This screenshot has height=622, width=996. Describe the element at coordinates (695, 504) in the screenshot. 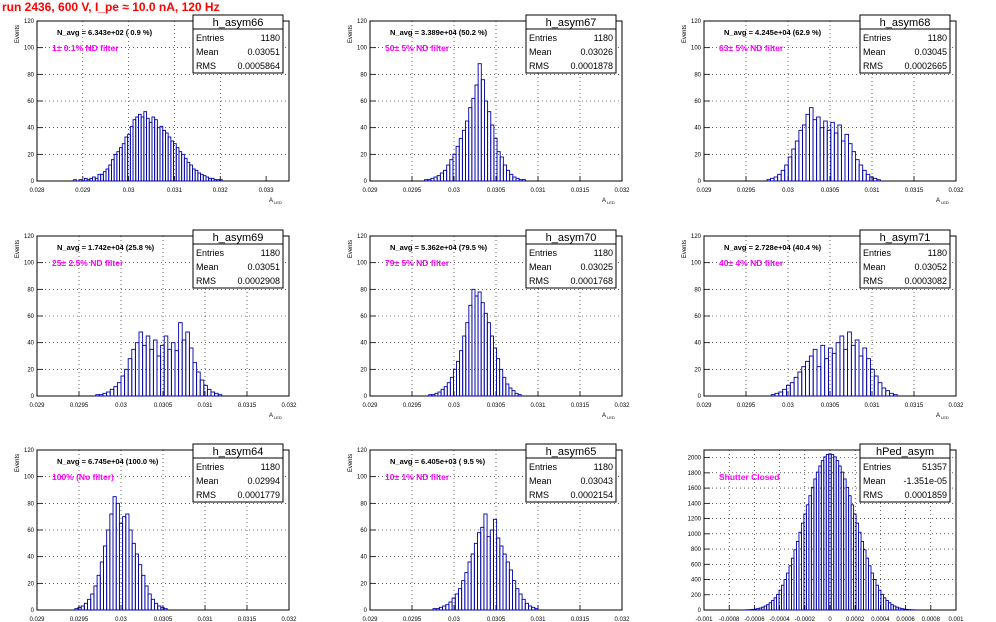

I see `y-tick-label: 1400` at that location.